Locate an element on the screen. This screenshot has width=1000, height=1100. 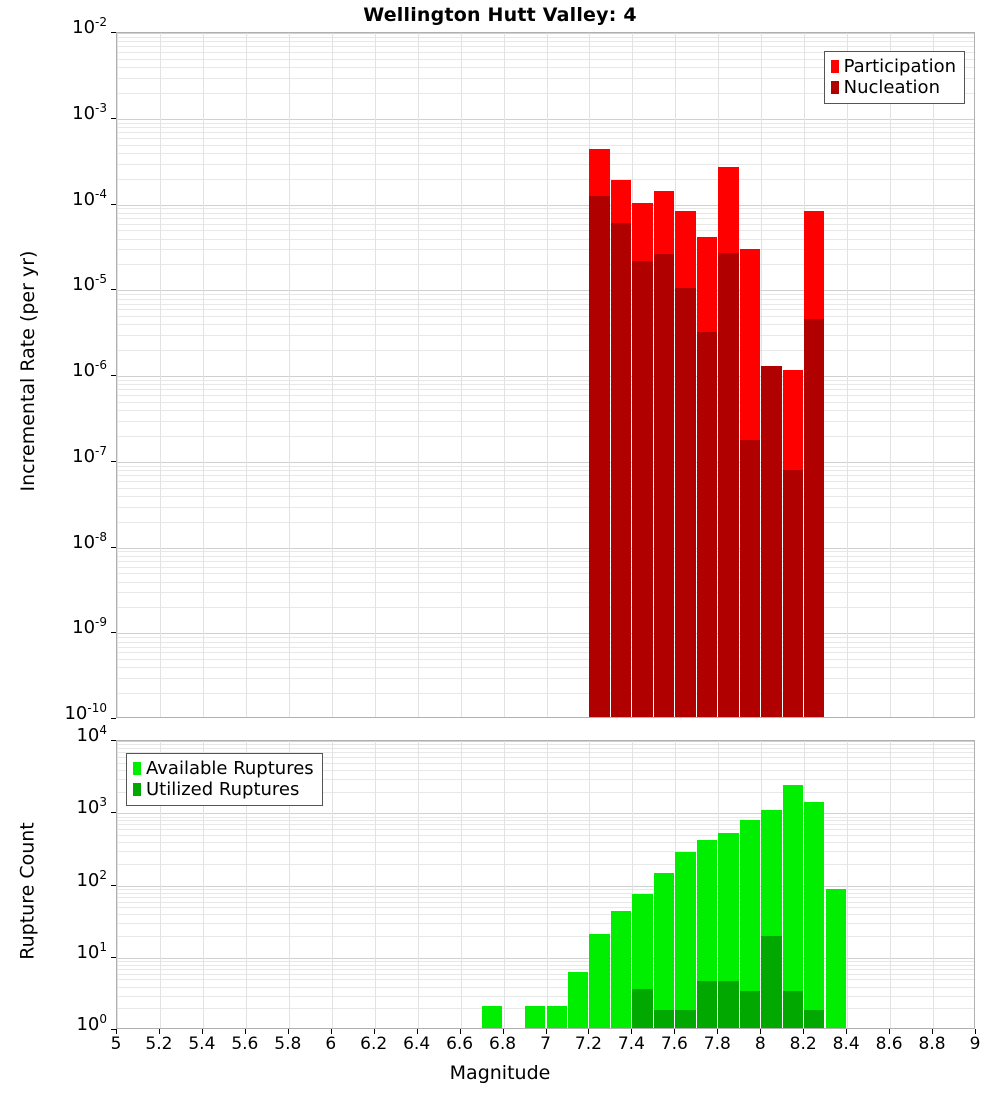
bar-rupture-count-7.7 is located at coordinates (707, 884).